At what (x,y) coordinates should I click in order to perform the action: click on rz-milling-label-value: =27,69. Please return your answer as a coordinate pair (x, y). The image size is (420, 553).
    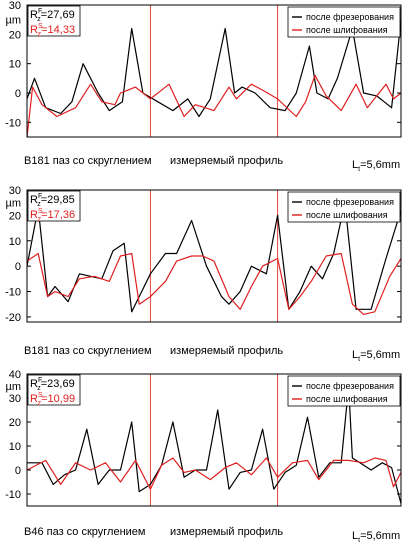
    Looking at the image, I should click on (58, 15).